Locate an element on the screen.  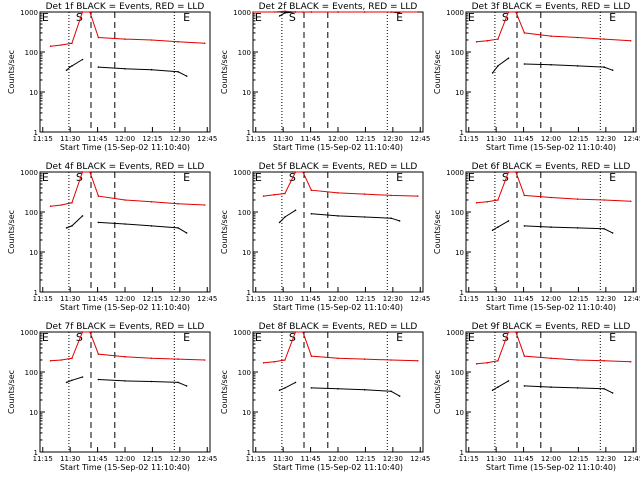
x-tick-label: 12:00 is located at coordinates (338, 459).